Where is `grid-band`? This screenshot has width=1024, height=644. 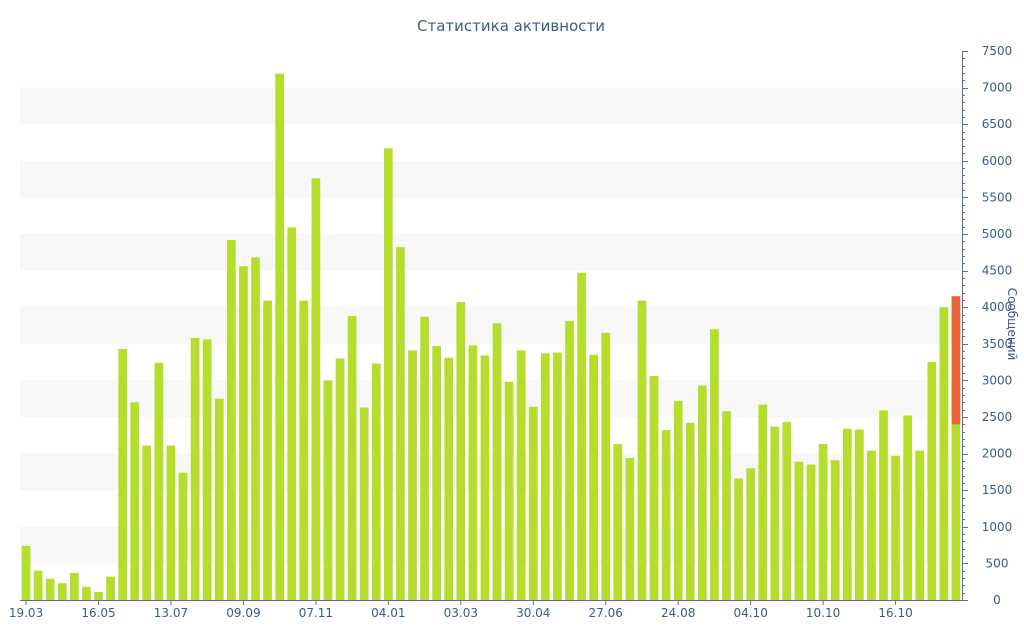 grid-band is located at coordinates (491, 252).